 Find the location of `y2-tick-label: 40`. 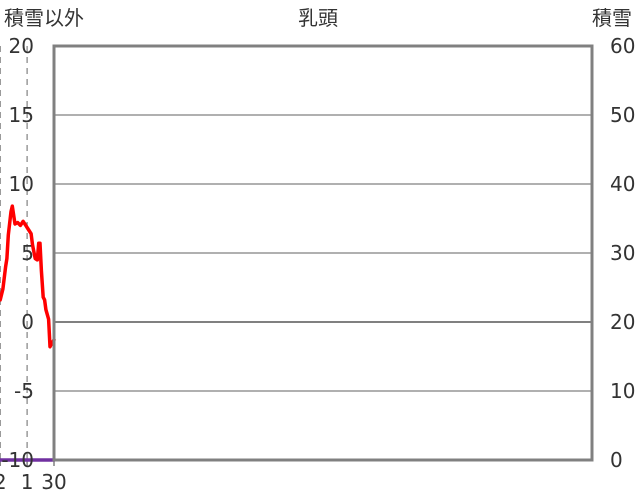

y2-tick-label: 40 is located at coordinates (622, 184).